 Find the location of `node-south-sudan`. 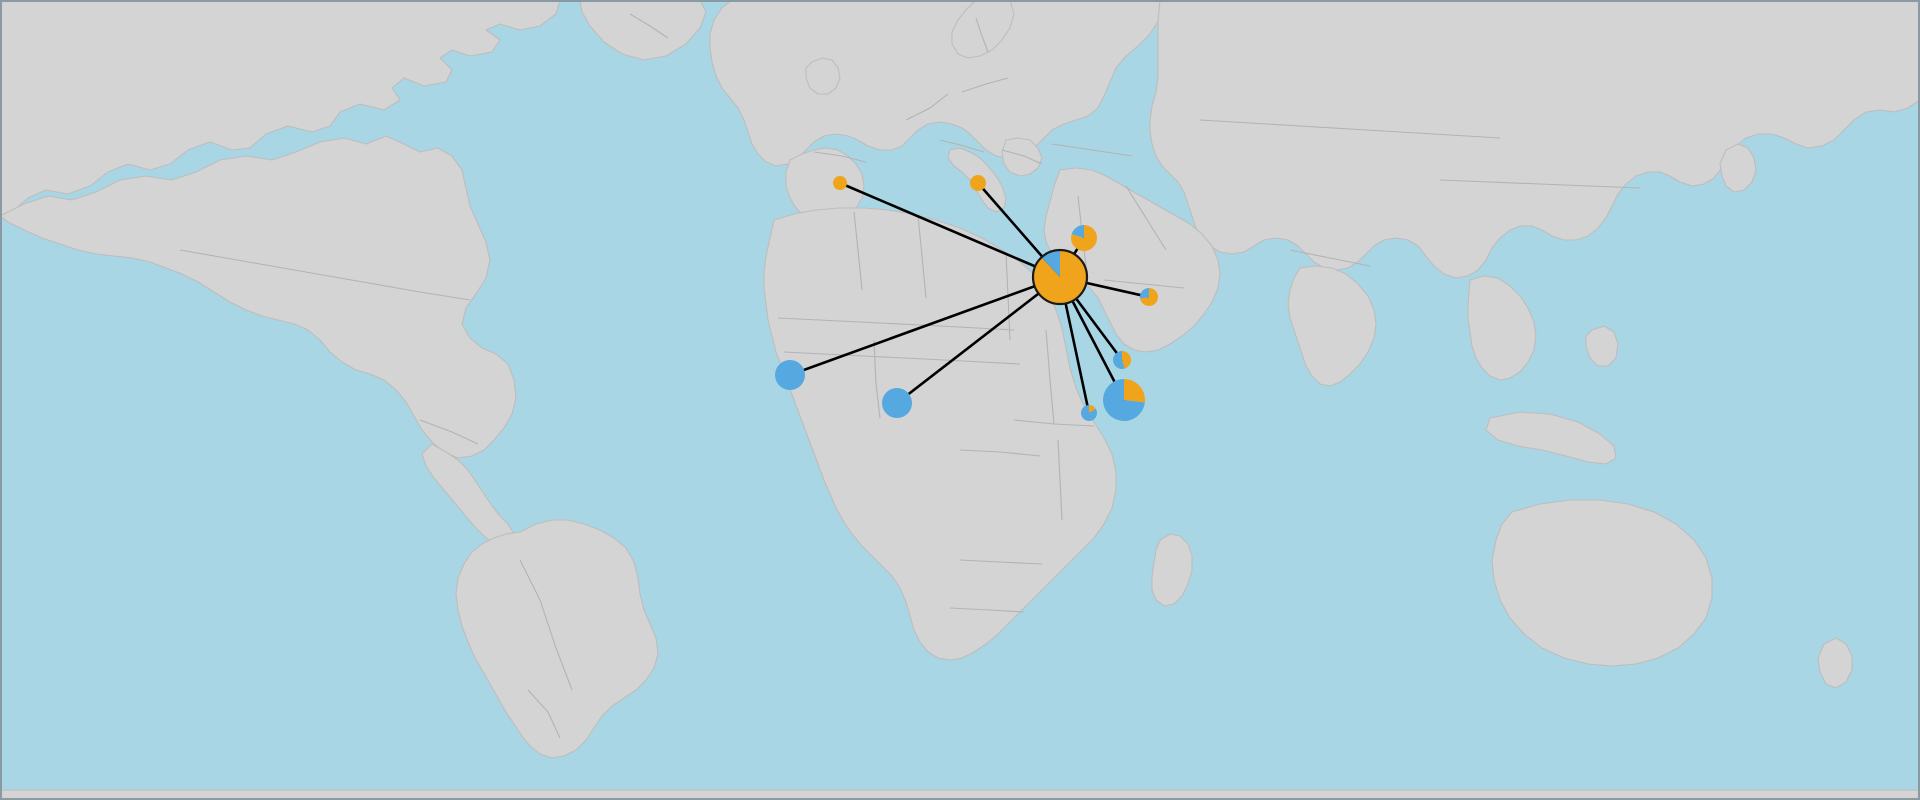

node-south-sudan is located at coordinates (1089, 413).